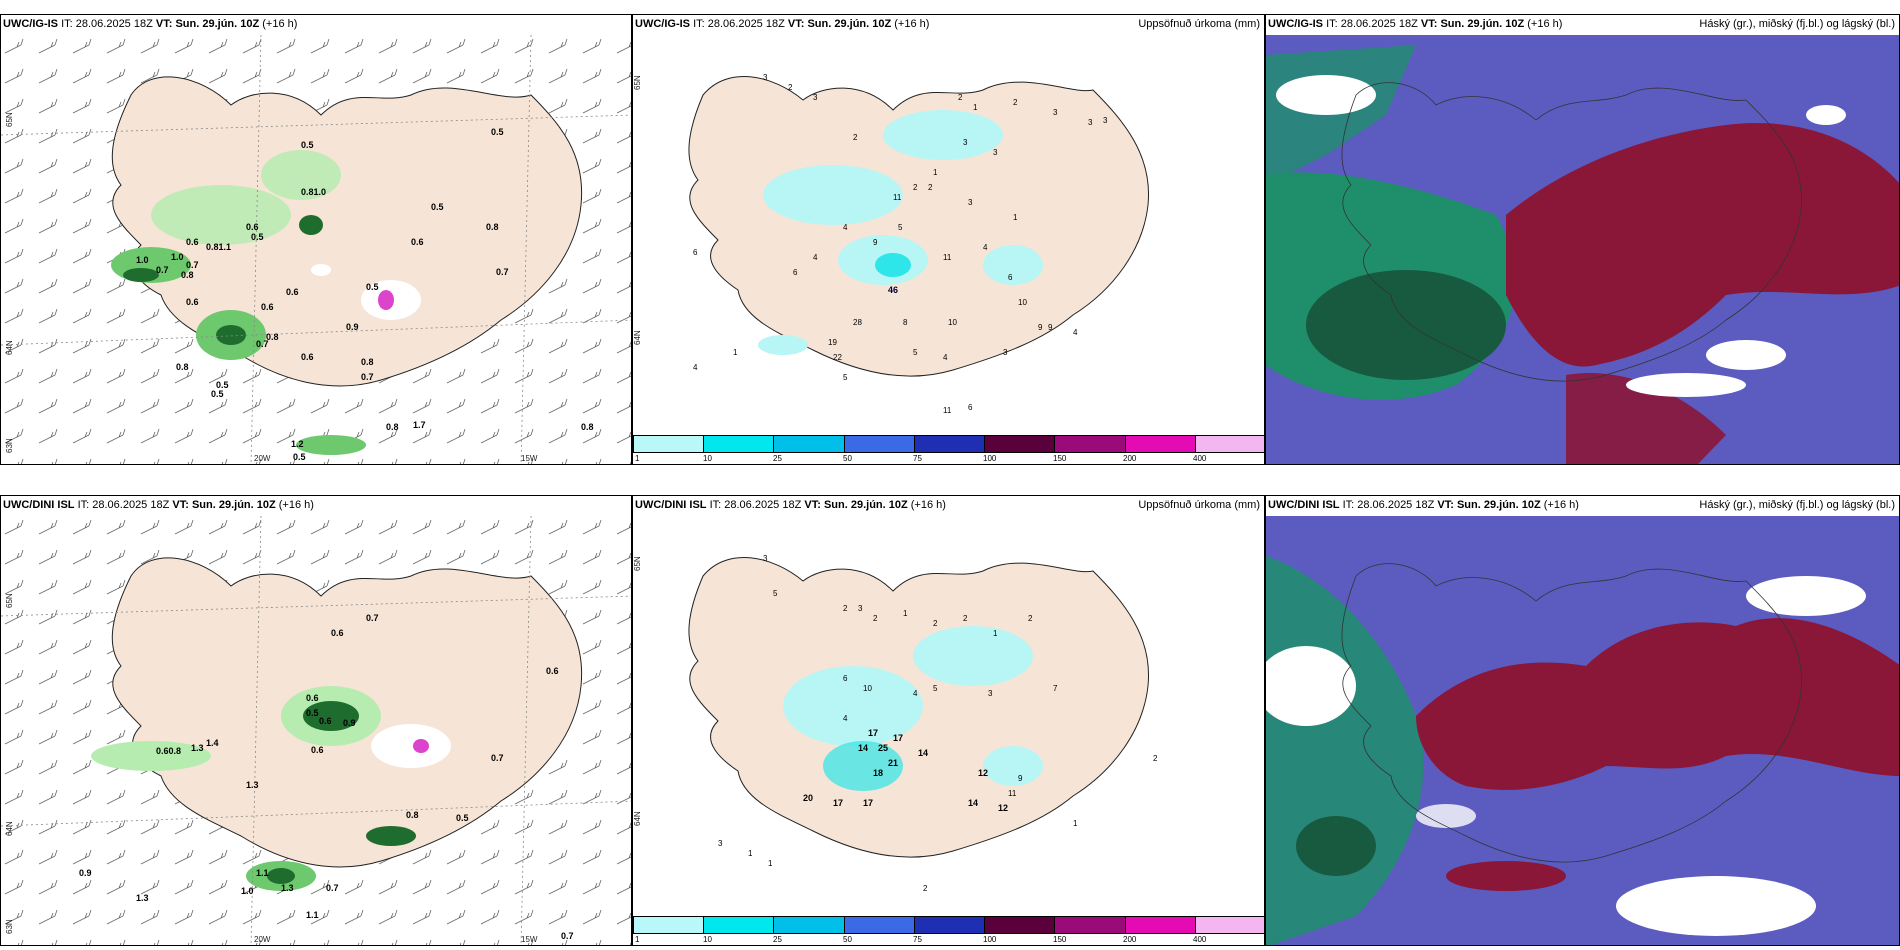  I want to click on colorbar-tick: 50, so click(847, 939).